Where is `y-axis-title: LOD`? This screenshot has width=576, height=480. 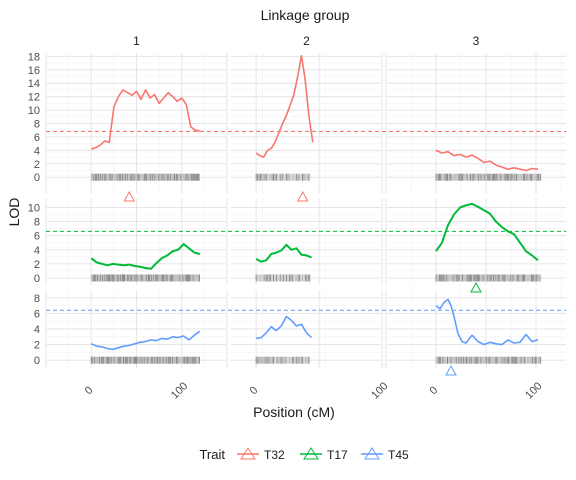
y-axis-title: LOD is located at coordinates (14, 212).